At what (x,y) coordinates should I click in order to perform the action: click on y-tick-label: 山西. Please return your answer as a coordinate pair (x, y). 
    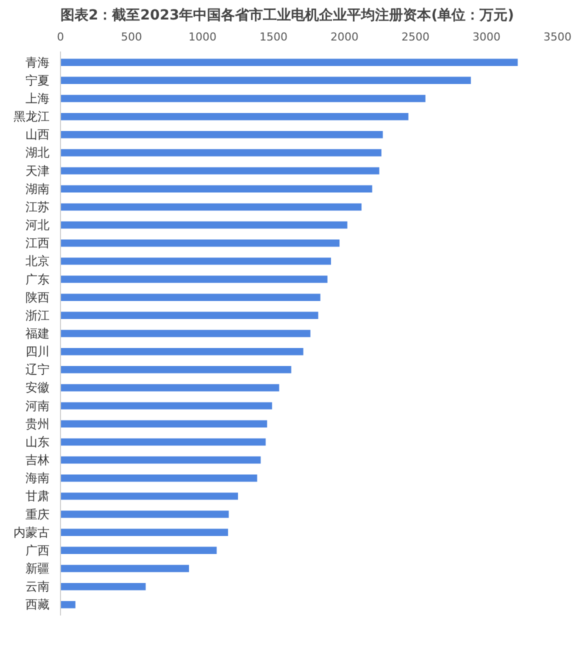
    Looking at the image, I should click on (38, 135).